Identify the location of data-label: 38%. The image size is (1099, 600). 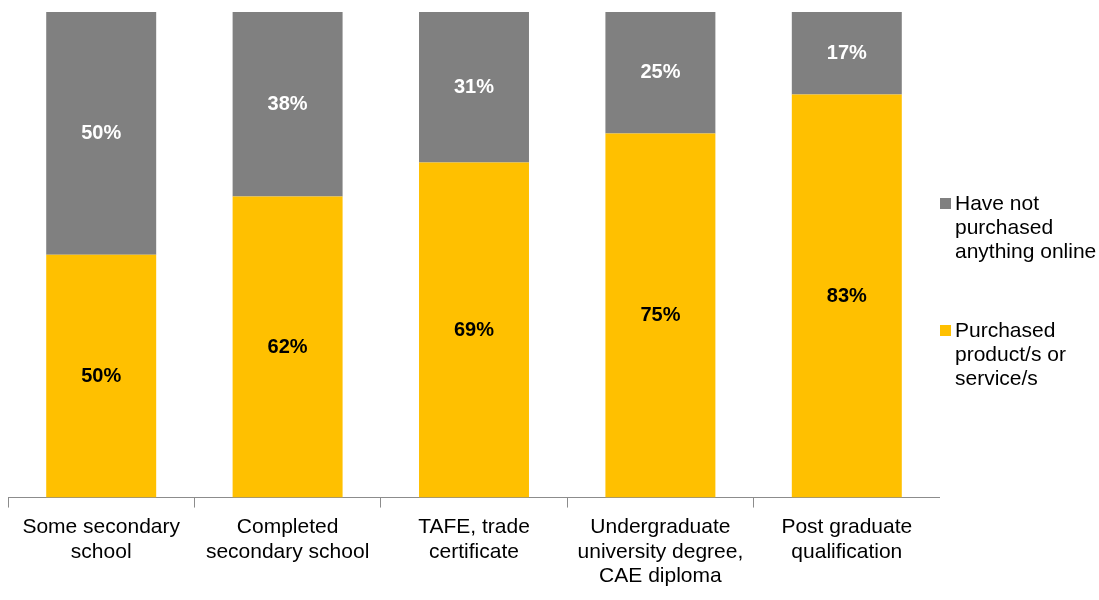
(287, 102).